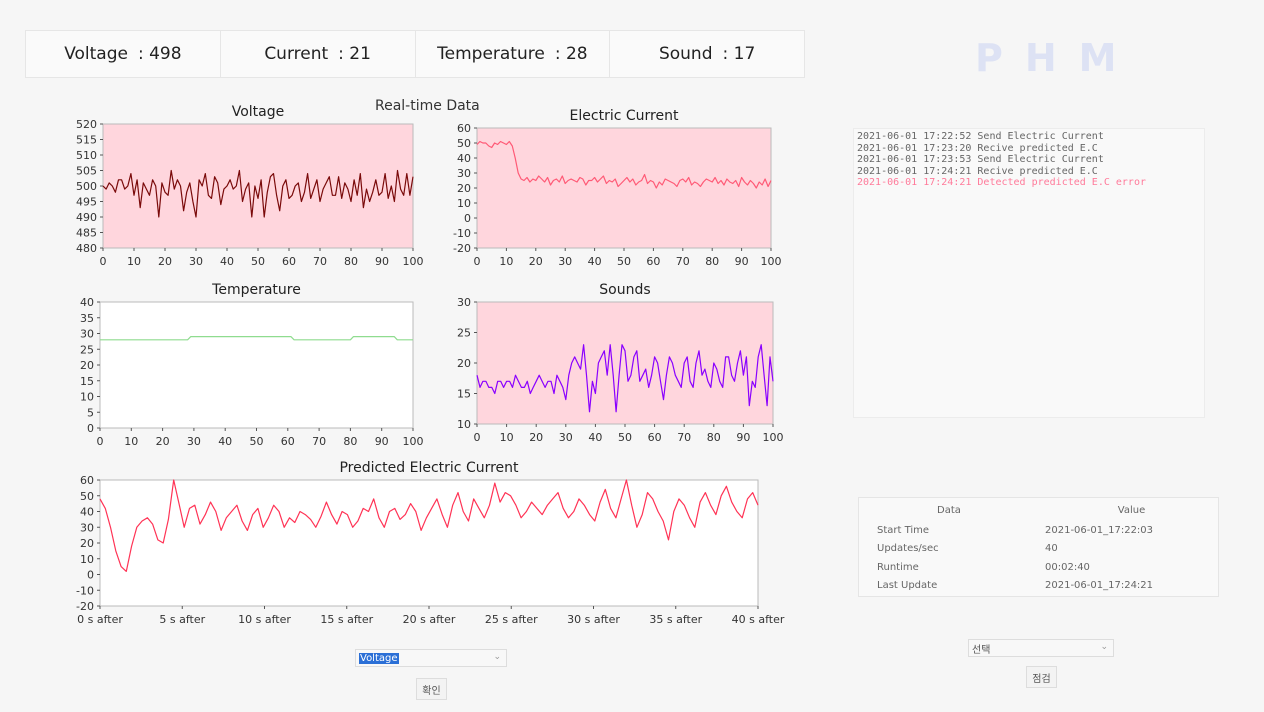 This screenshot has height=712, width=1264. What do you see at coordinates (739, 54) in the screenshot?
I see `sound-value: : 17` at bounding box center [739, 54].